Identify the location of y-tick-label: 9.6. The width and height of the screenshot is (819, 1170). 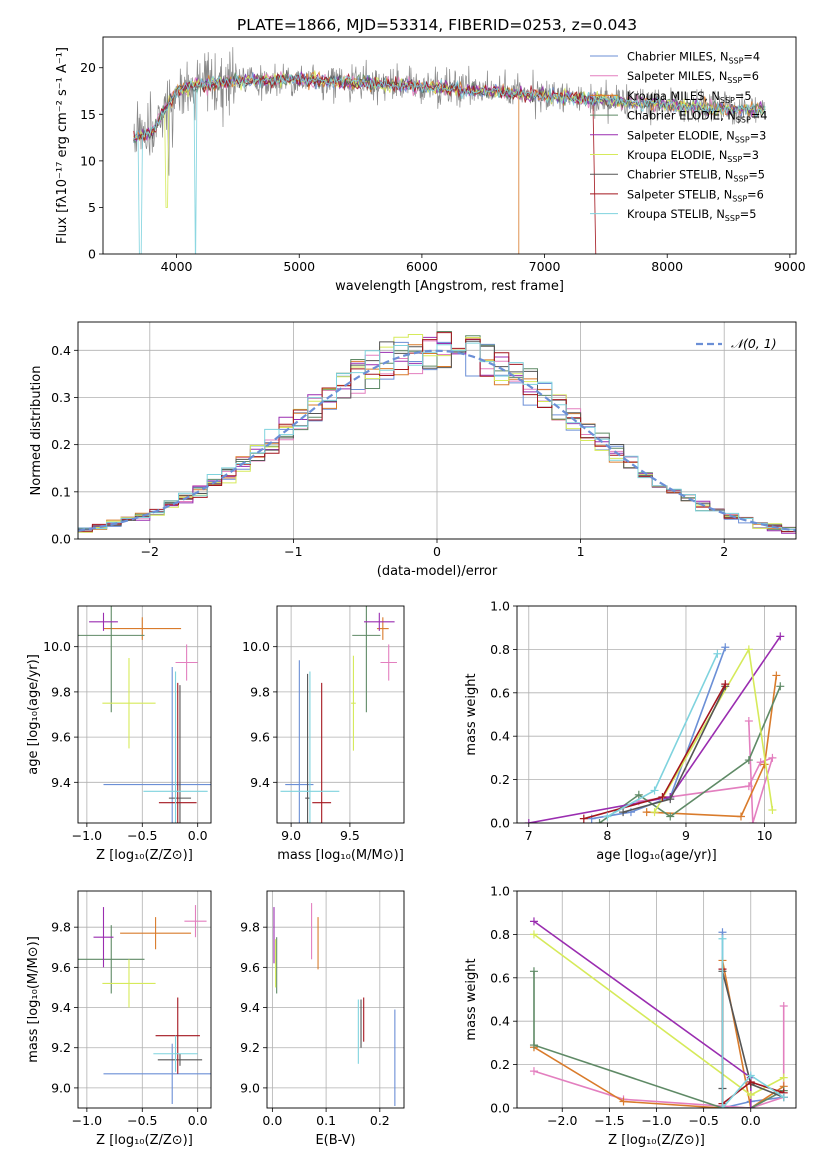
(260, 737).